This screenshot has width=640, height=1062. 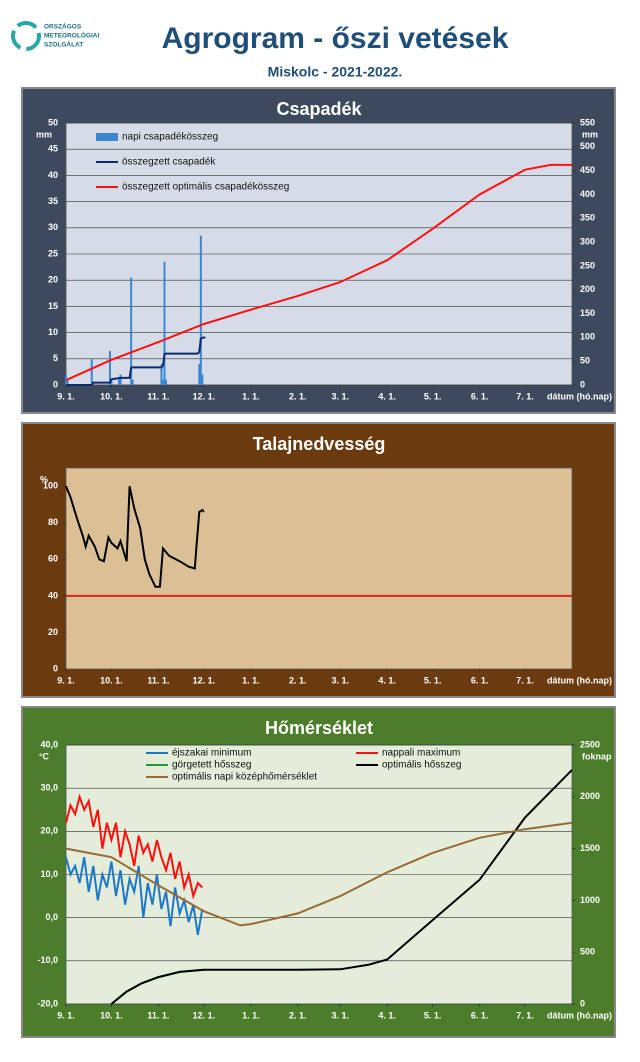 What do you see at coordinates (244, 777) in the screenshot?
I see `legend-label: optimális napi középhőmérséklet` at bounding box center [244, 777].